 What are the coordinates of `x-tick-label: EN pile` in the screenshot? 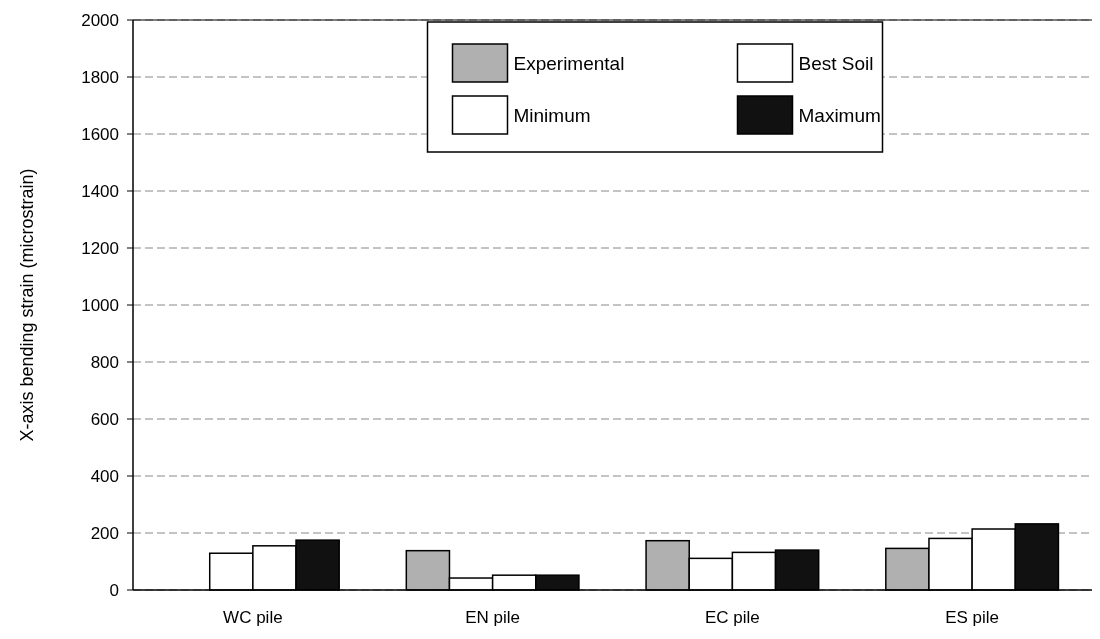 It's located at (493, 617).